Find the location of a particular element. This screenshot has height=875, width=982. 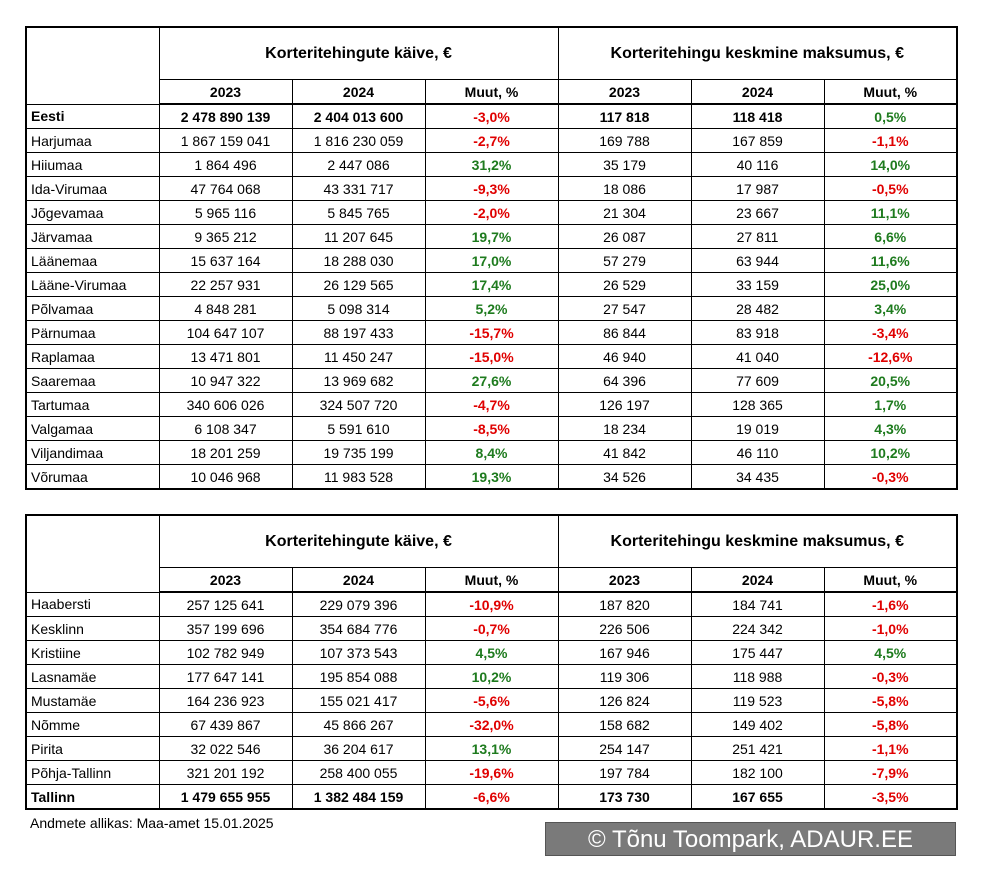

value-cell: 149 402 is located at coordinates (757, 724).